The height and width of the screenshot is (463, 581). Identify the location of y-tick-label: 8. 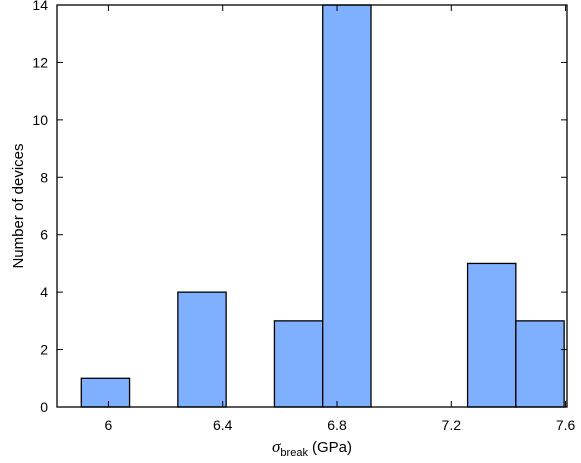
(44, 177).